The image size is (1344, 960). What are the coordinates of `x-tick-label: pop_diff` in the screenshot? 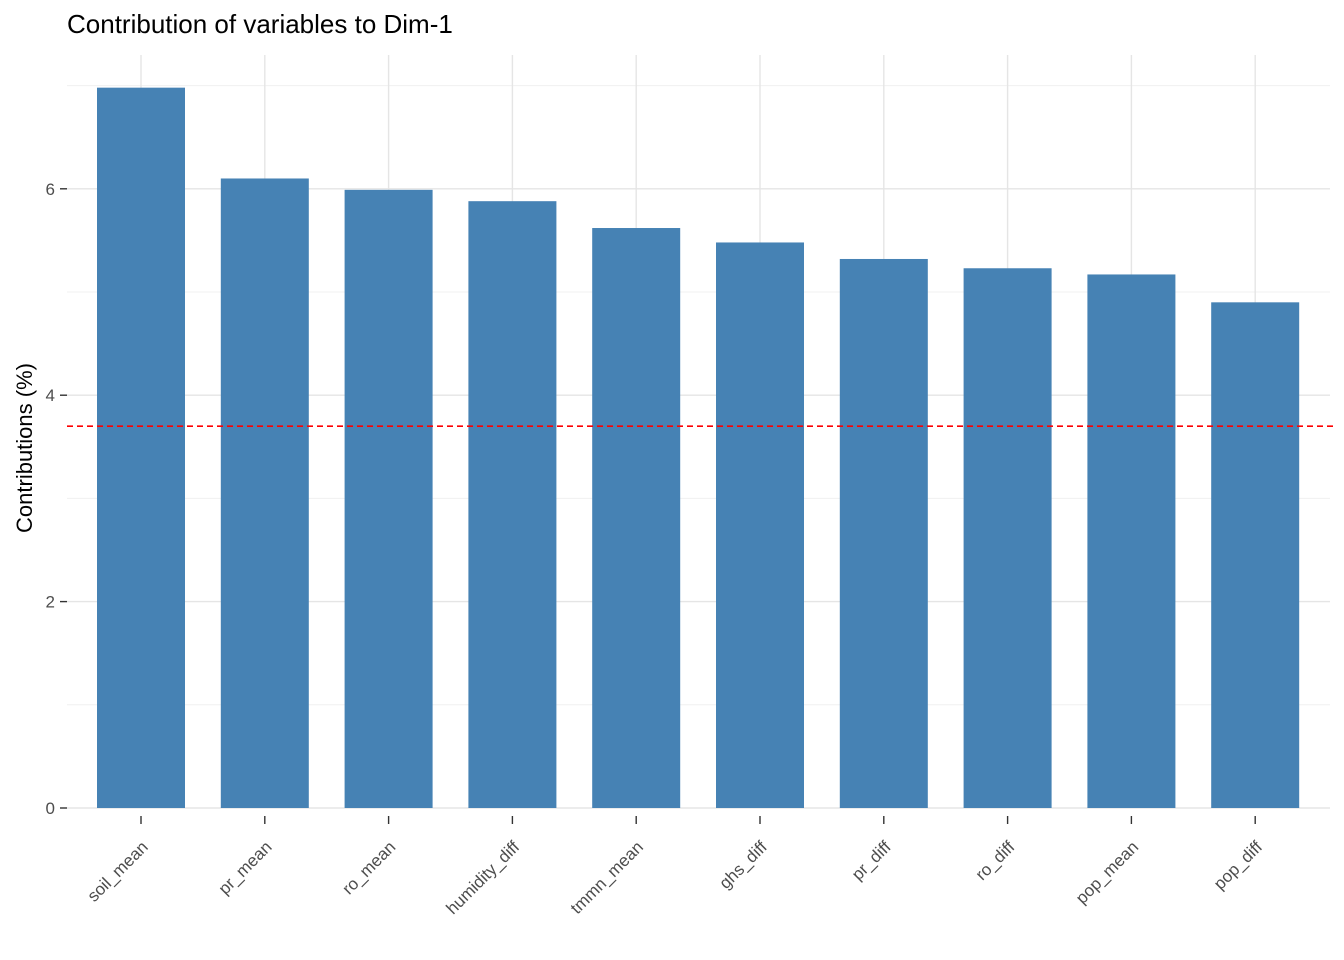 It's located at (1238, 865).